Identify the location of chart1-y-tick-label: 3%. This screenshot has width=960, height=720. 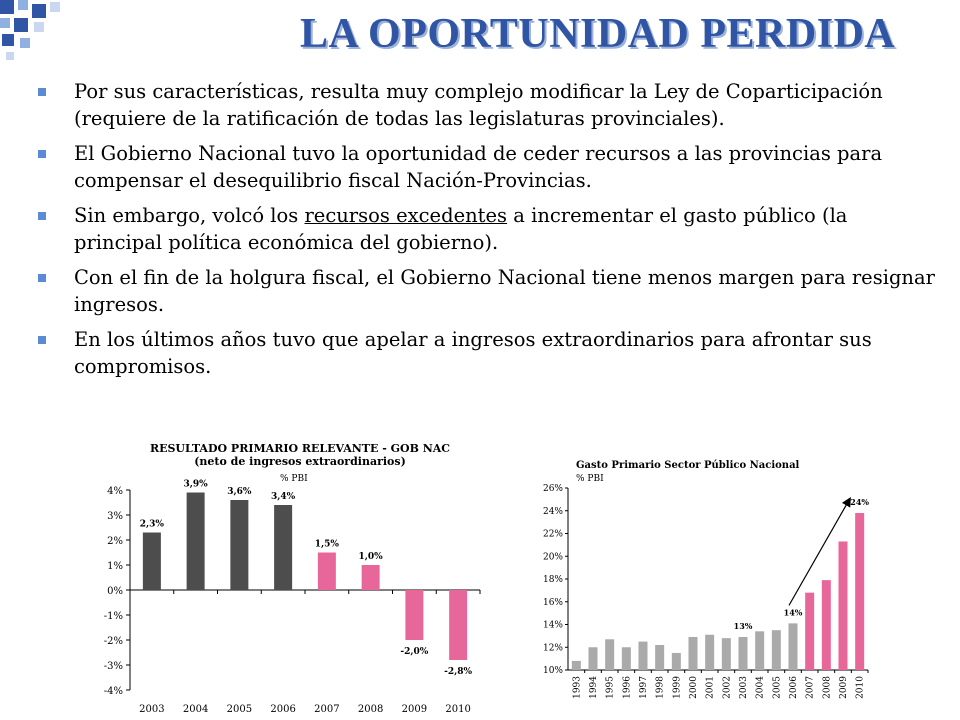
(115, 516).